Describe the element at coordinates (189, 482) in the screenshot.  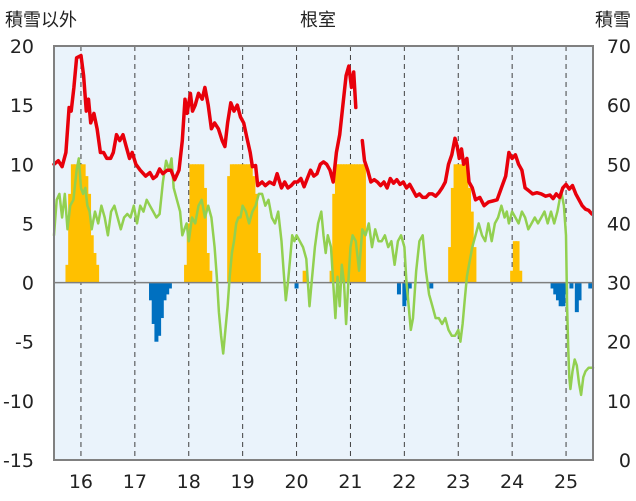
I see `x-tick-label: 18` at that location.